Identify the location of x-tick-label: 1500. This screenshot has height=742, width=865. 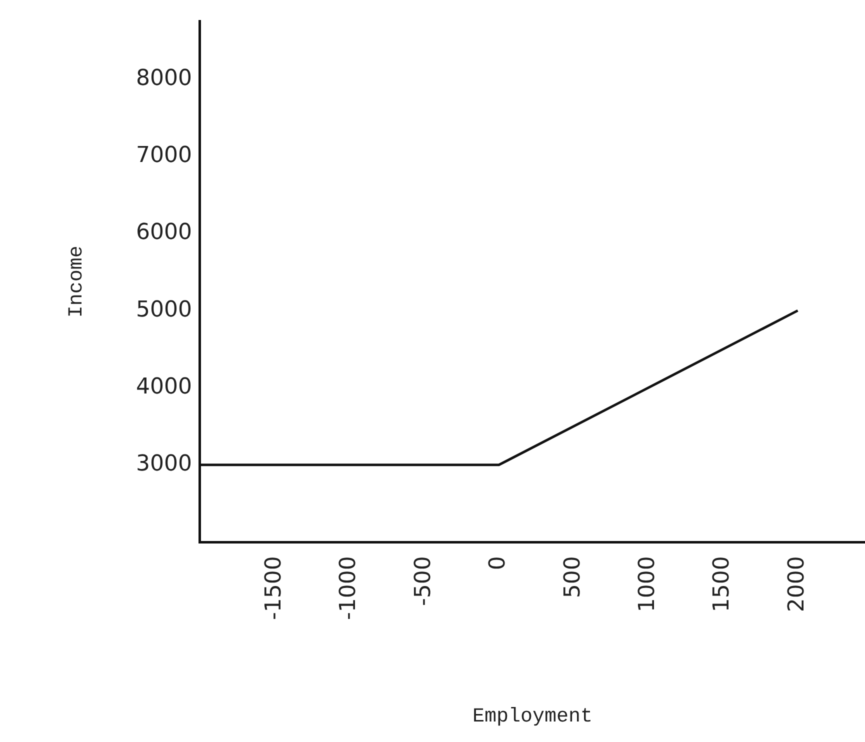
(722, 584).